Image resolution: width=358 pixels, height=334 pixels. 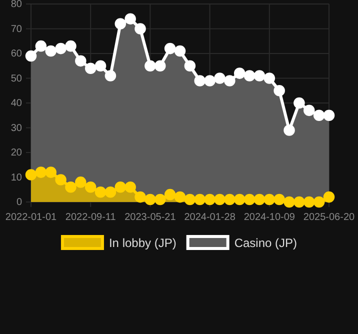 What do you see at coordinates (16, 54) in the screenshot?
I see `y-tick-label: 60` at bounding box center [16, 54].